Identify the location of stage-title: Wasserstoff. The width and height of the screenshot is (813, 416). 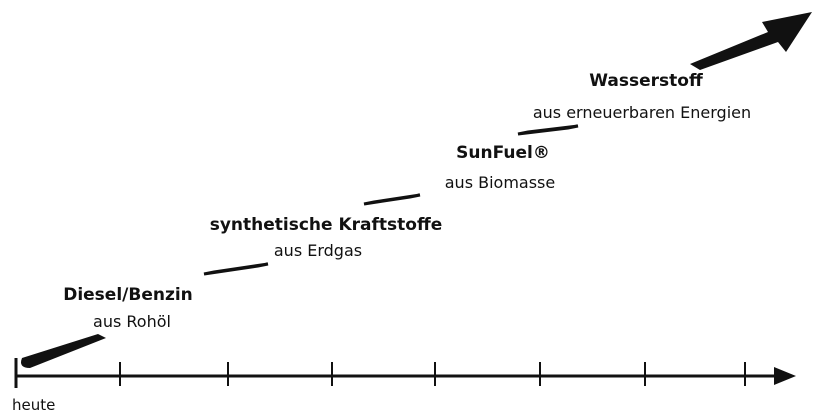
(646, 81).